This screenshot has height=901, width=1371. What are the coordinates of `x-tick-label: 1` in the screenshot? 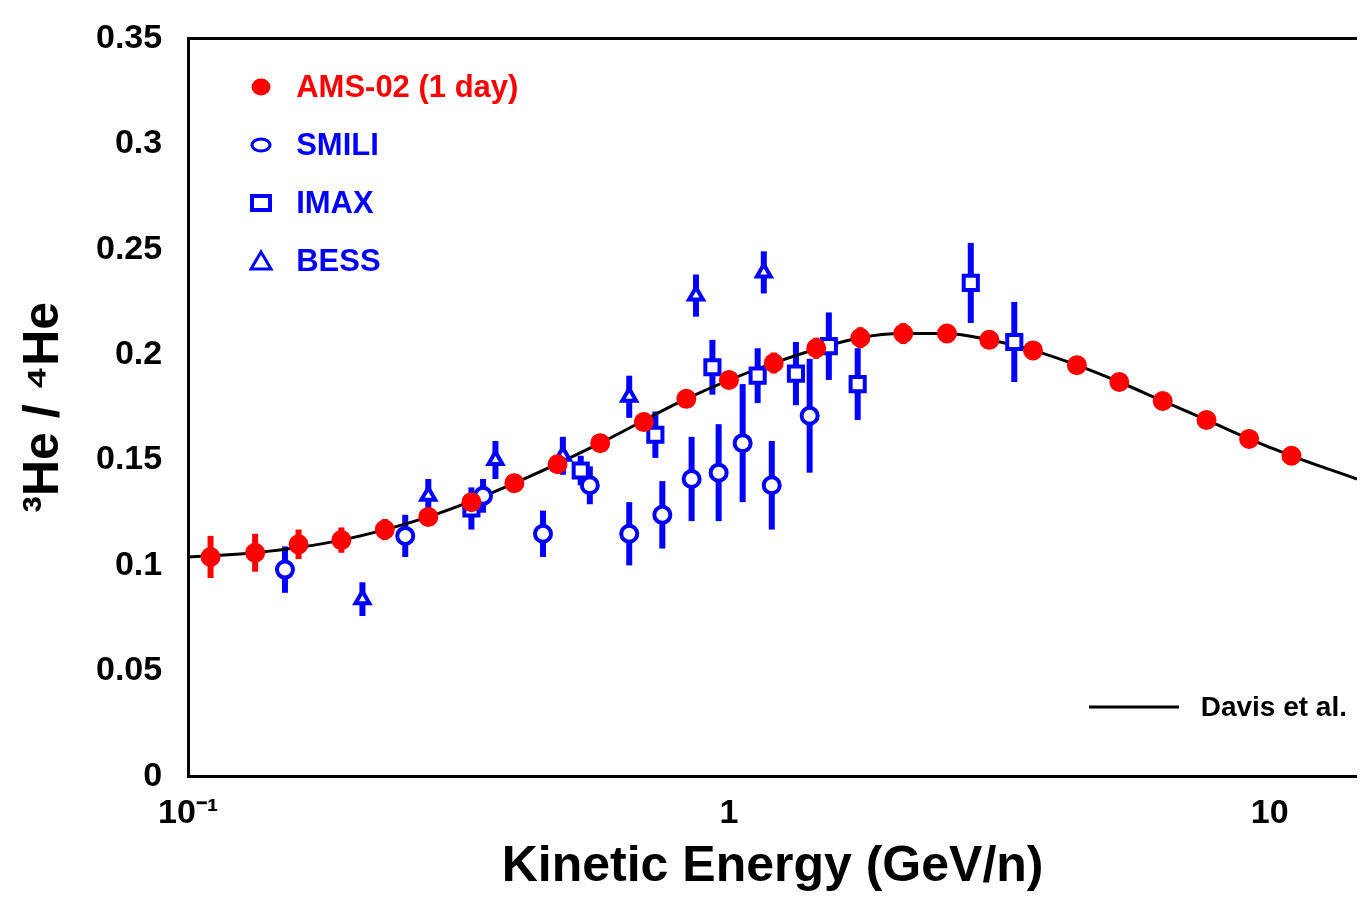 It's located at (729, 810).